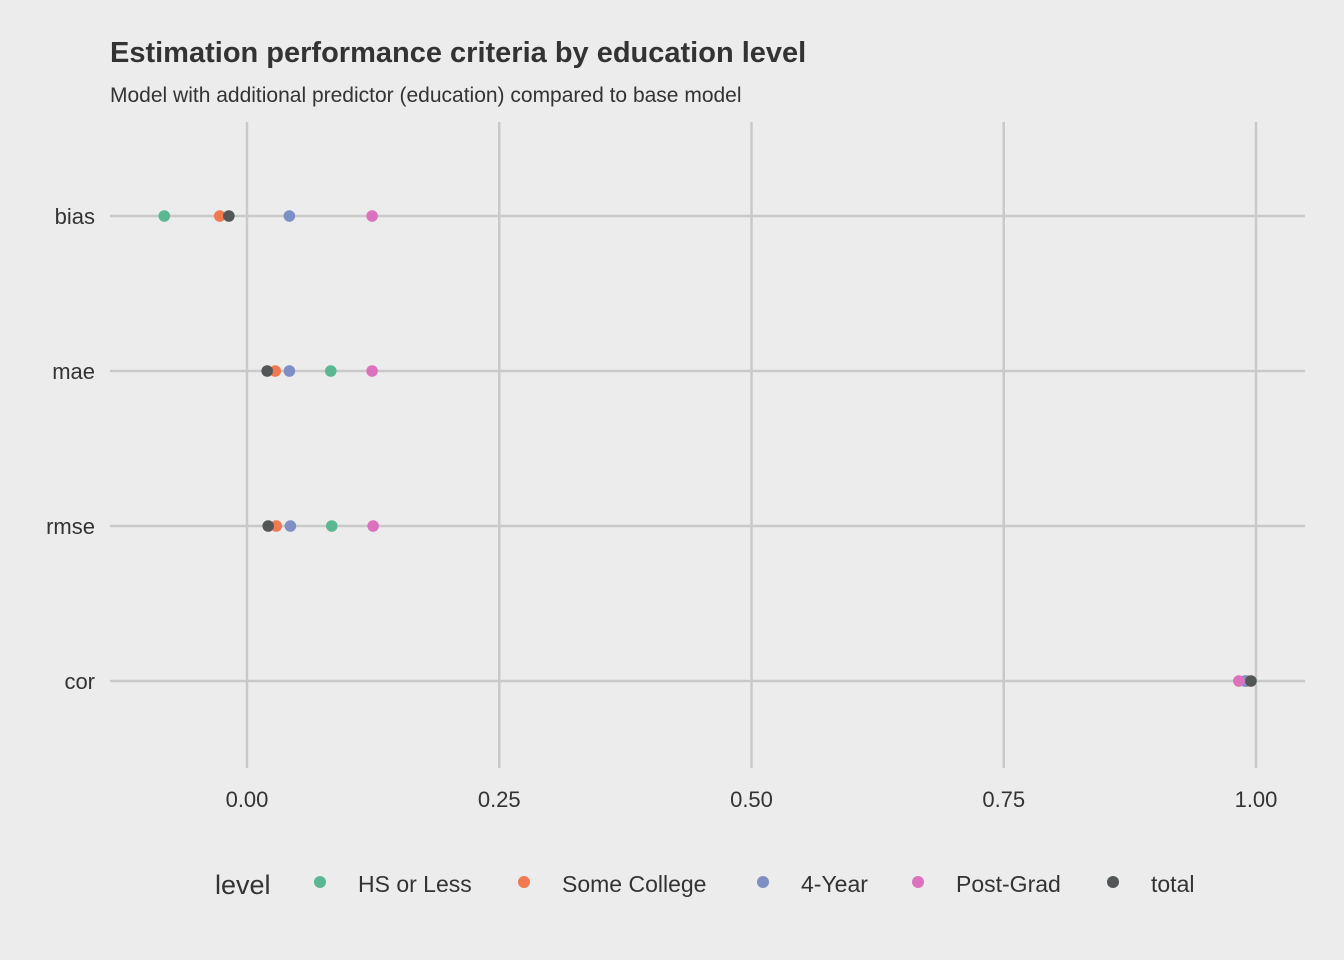  I want to click on legend-label: HS or Less, so click(415, 884).